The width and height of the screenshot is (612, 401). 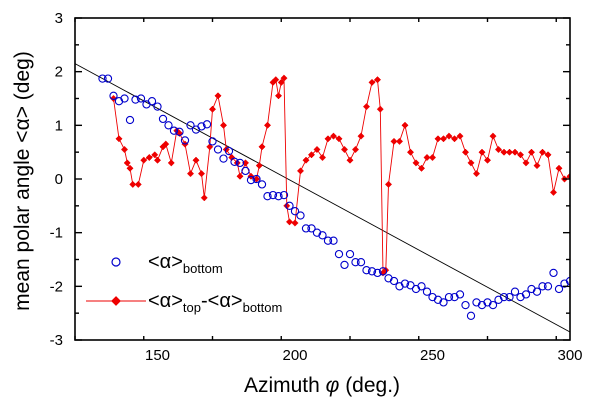 I want to click on y-axis-title: mean polar angle <α> (deg), so click(x=22, y=181).